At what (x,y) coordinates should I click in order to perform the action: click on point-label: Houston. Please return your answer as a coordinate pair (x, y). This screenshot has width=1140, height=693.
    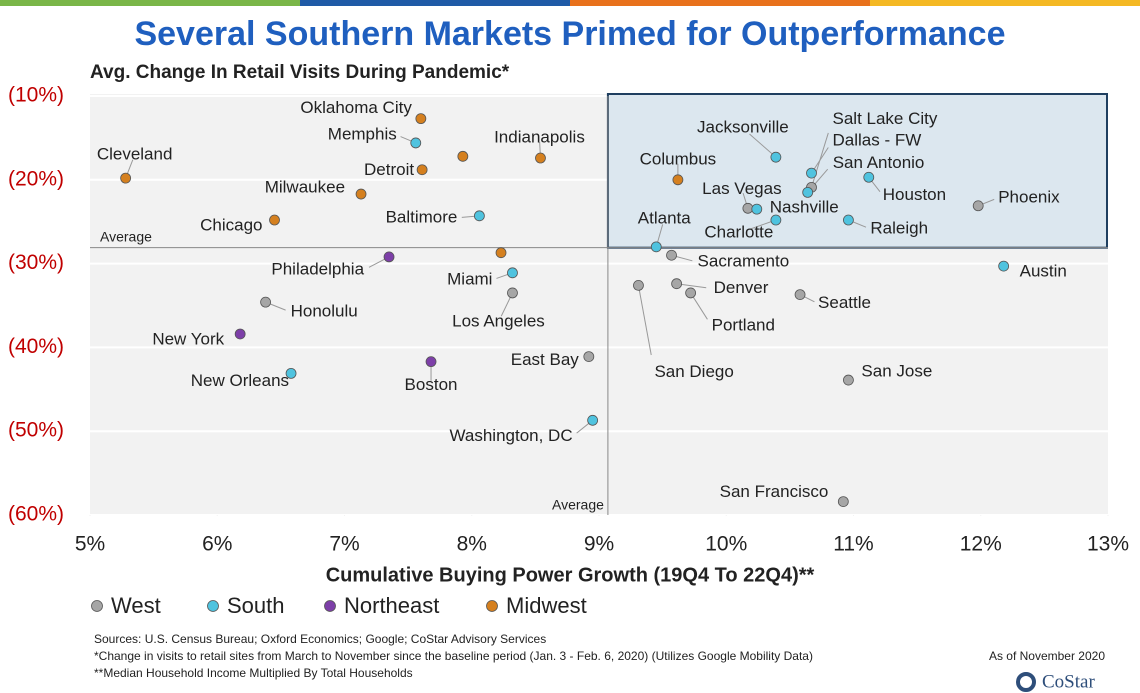
    Looking at the image, I should click on (914, 194).